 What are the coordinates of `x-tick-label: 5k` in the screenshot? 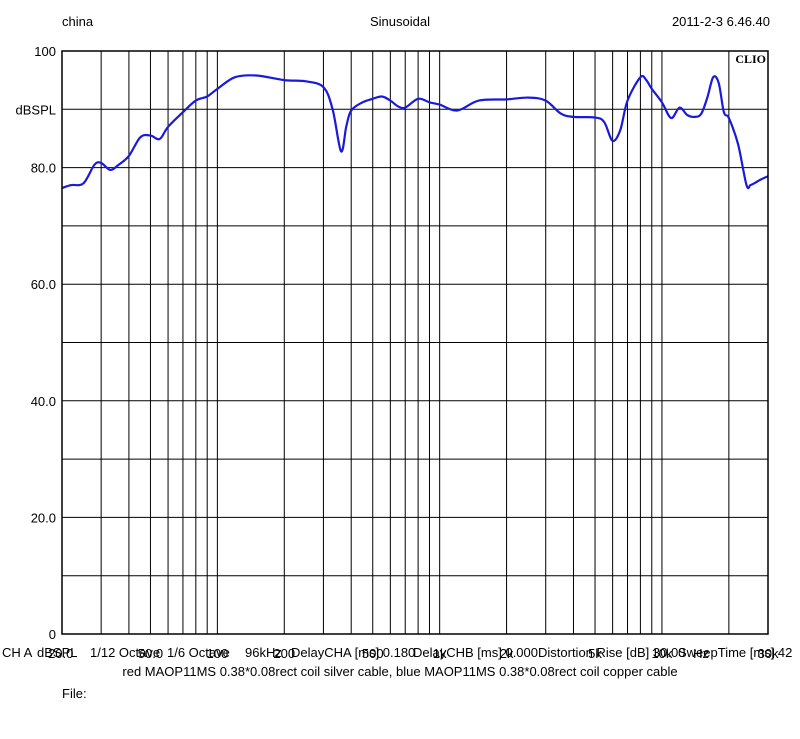 It's located at (595, 653).